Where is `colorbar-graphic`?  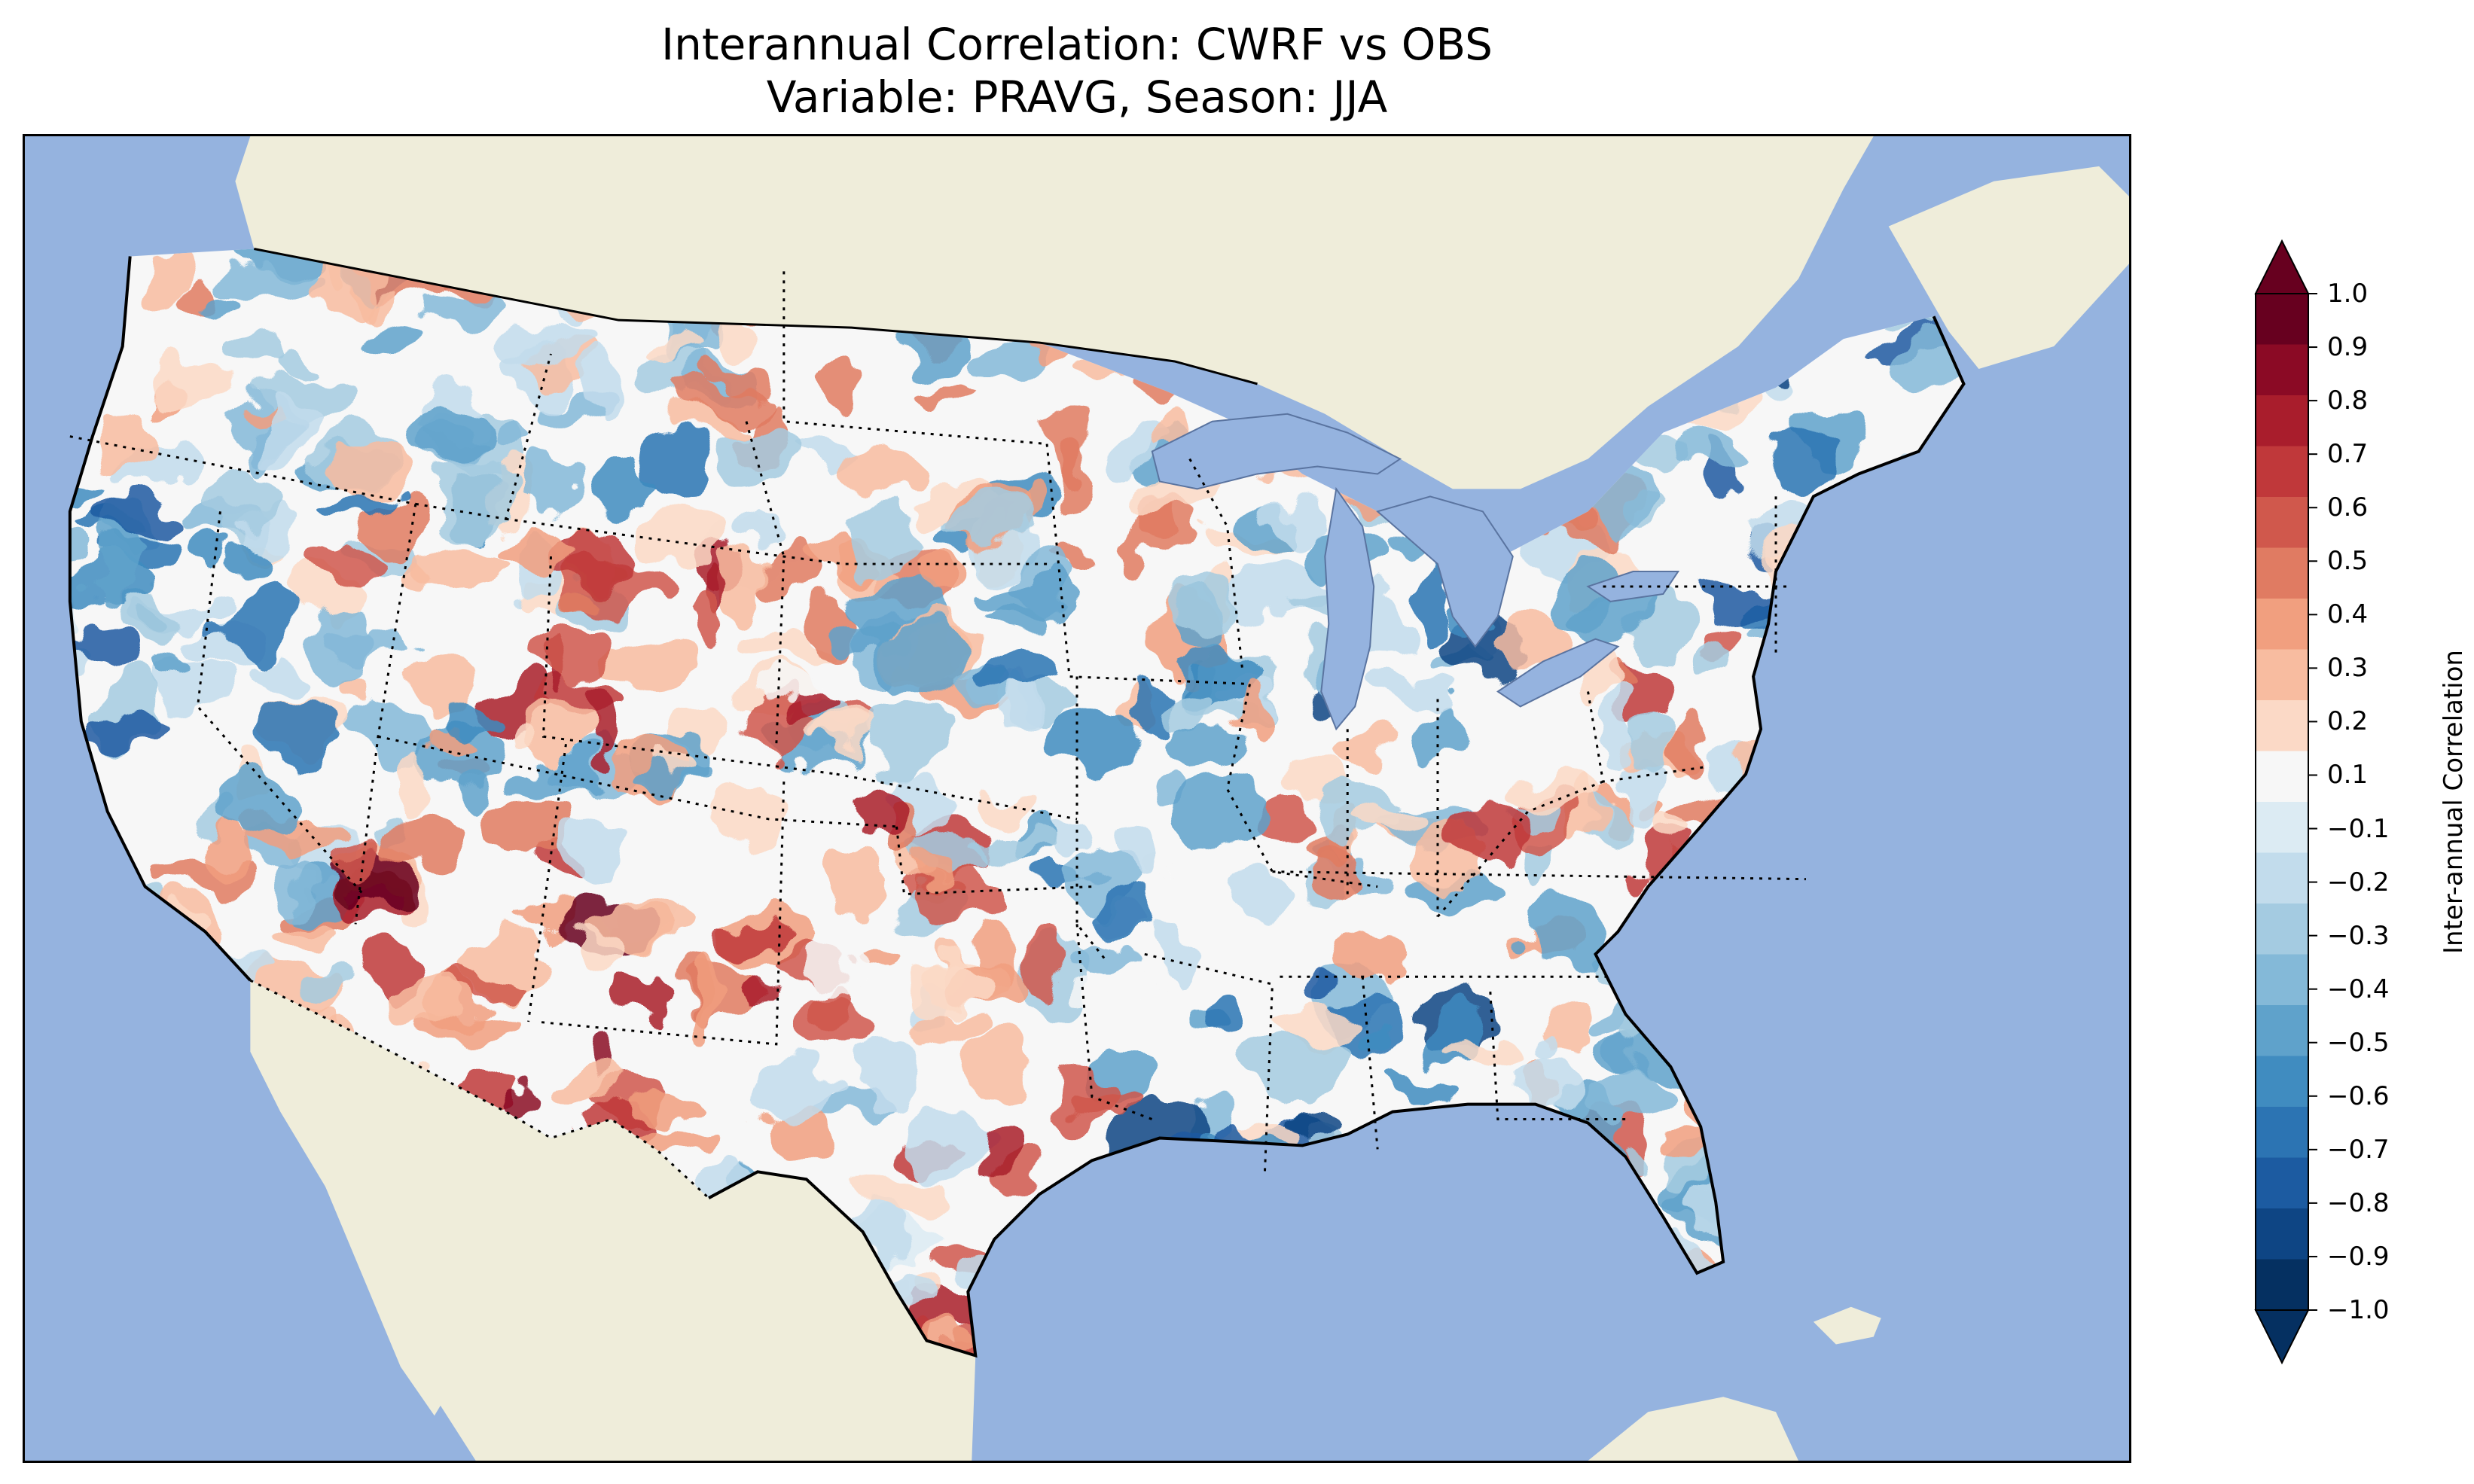 colorbar-graphic is located at coordinates (2285, 802).